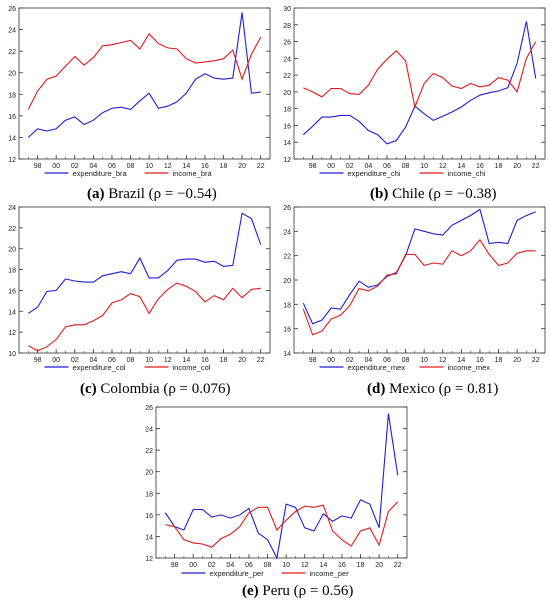  What do you see at coordinates (182, 194) in the screenshot?
I see `caption-correlation: (ρ = −0.54)` at bounding box center [182, 194].